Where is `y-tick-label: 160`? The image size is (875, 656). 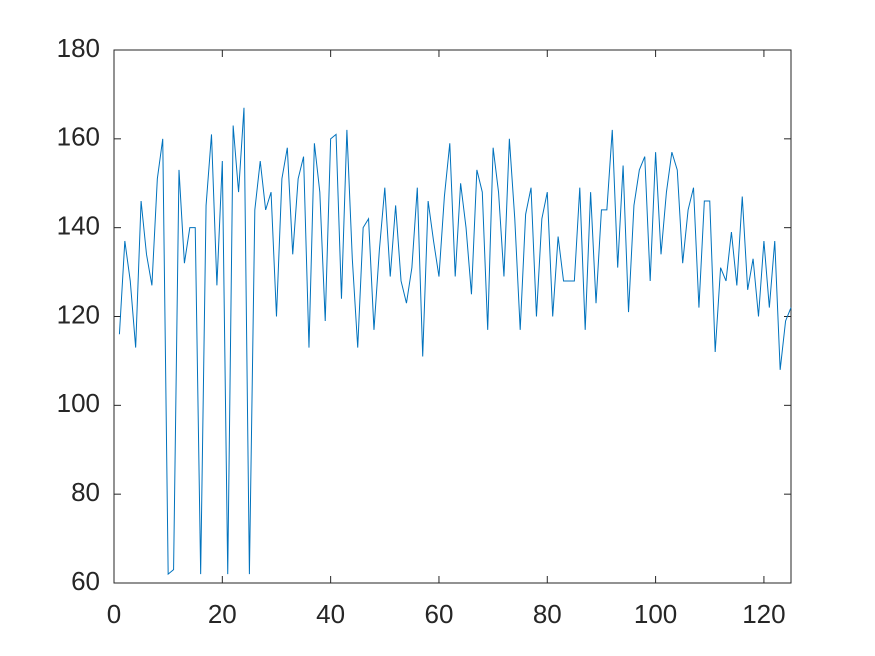
y-tick-label: 160 is located at coordinates (78, 137).